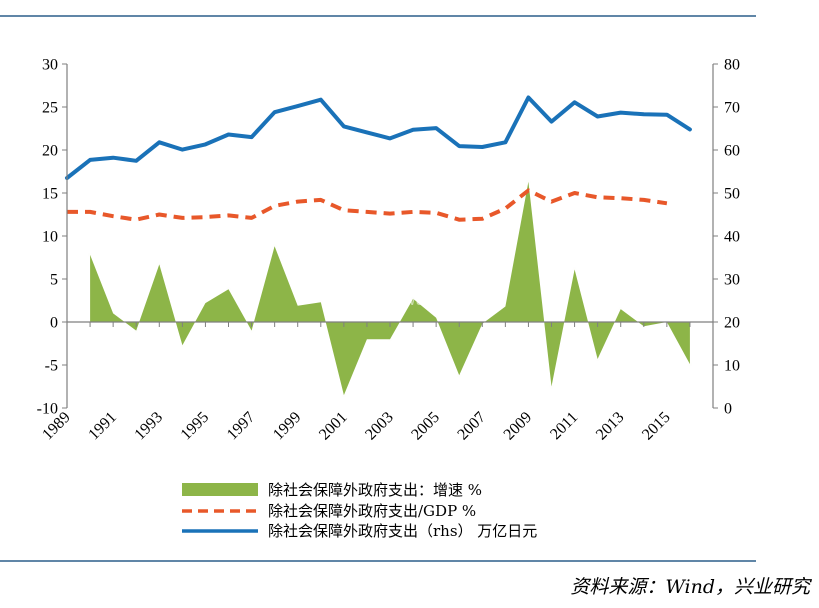 This screenshot has height=608, width=819. What do you see at coordinates (732, 194) in the screenshot?
I see `y-right-tick-label: 50` at bounding box center [732, 194].